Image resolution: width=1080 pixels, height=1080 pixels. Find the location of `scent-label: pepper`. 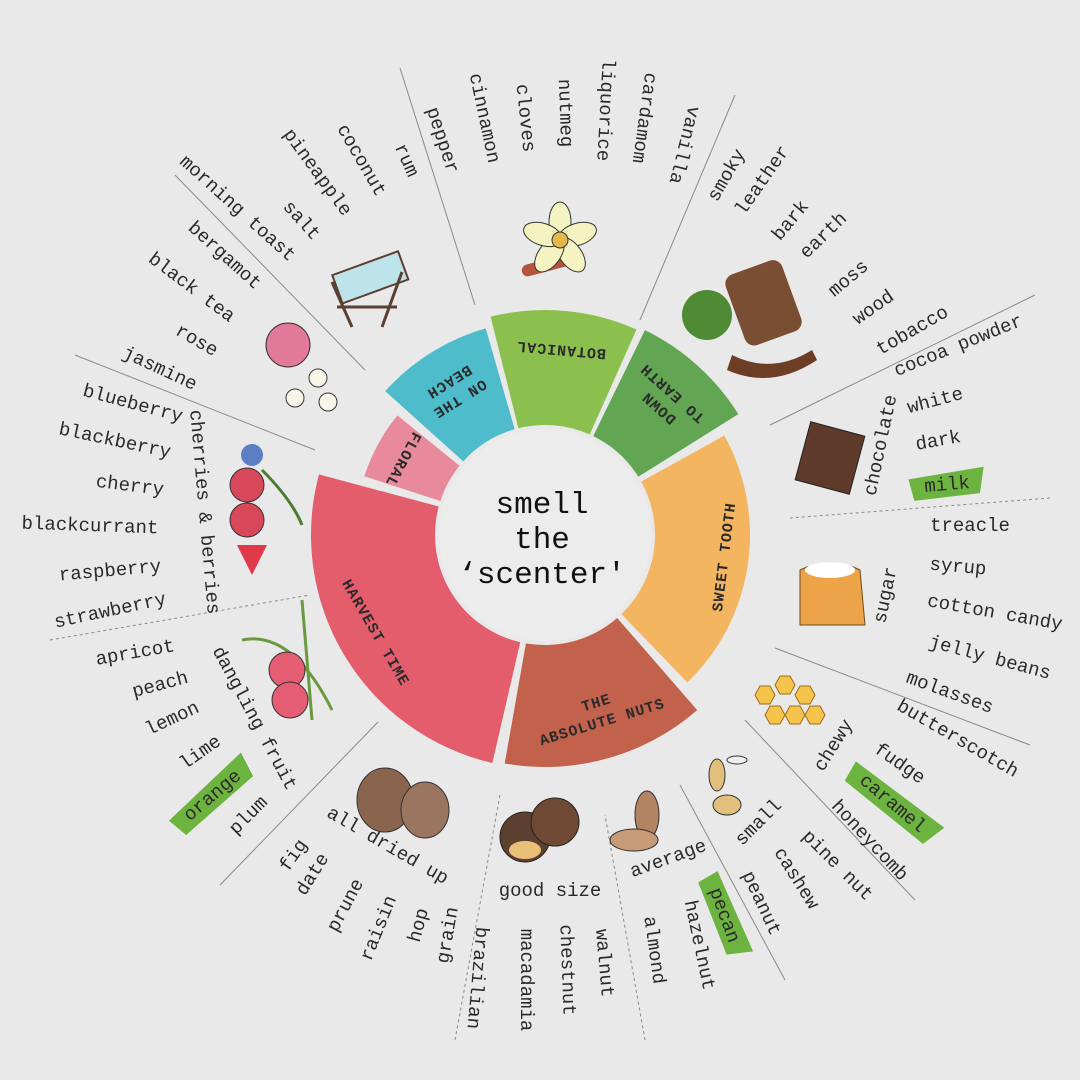

scent-label: pepper is located at coordinates (442, 140).